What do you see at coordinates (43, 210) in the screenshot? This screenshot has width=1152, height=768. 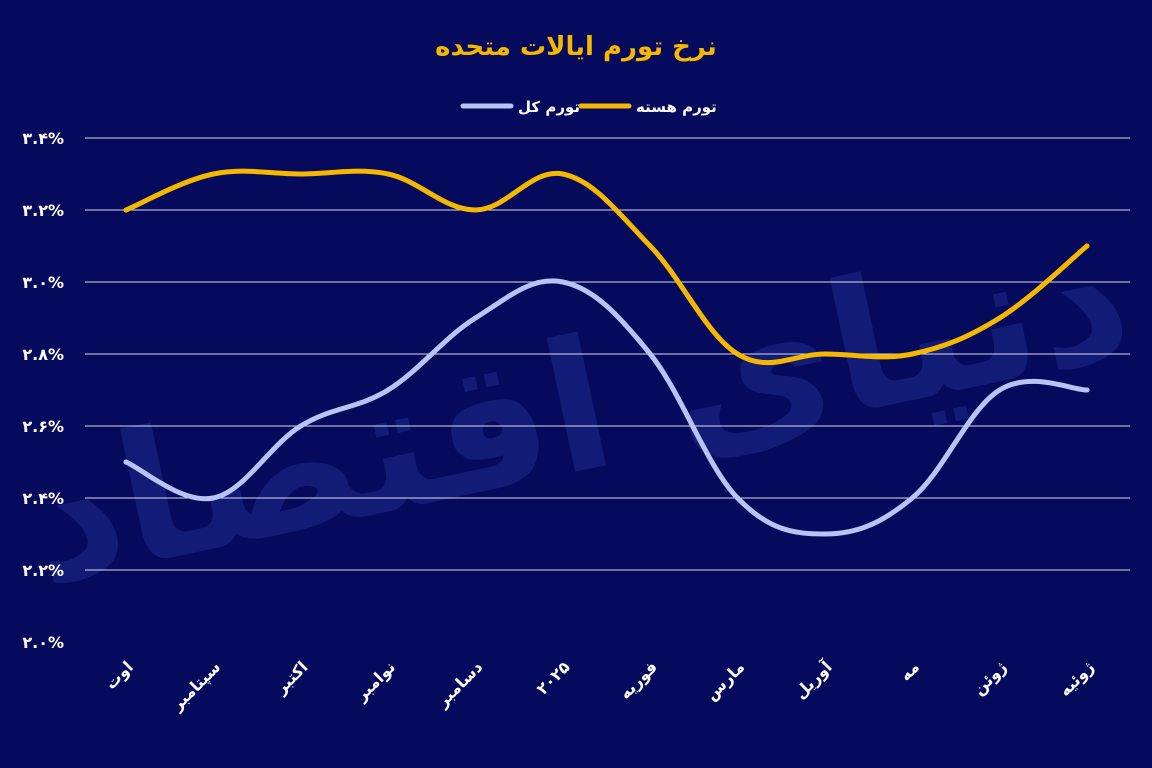 I see `y-tick-label: ۳.۲%` at bounding box center [43, 210].